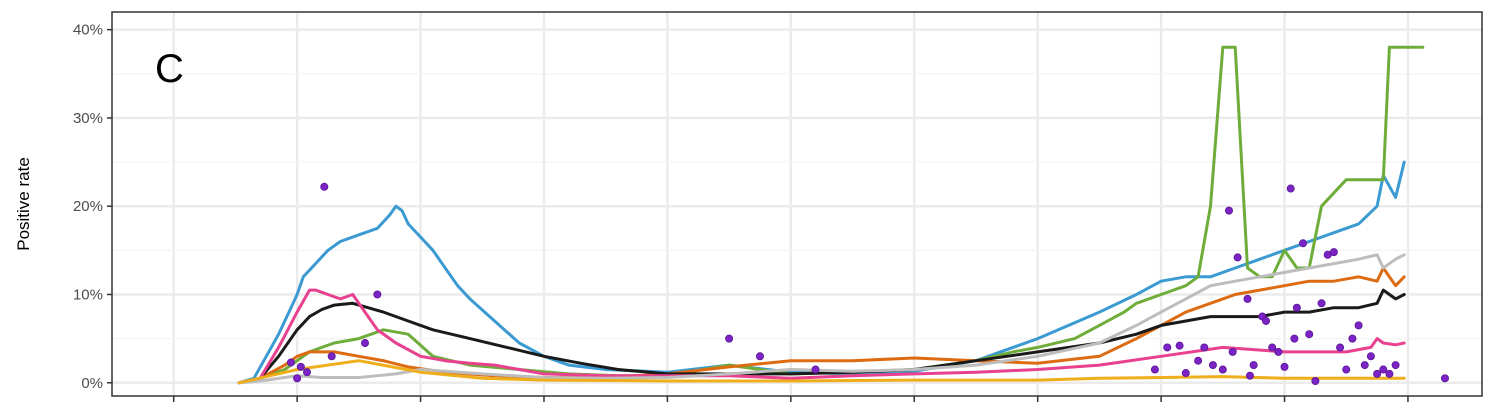 The image size is (1500, 420). What do you see at coordinates (88, 118) in the screenshot?
I see `y-tick-label: 30%` at bounding box center [88, 118].